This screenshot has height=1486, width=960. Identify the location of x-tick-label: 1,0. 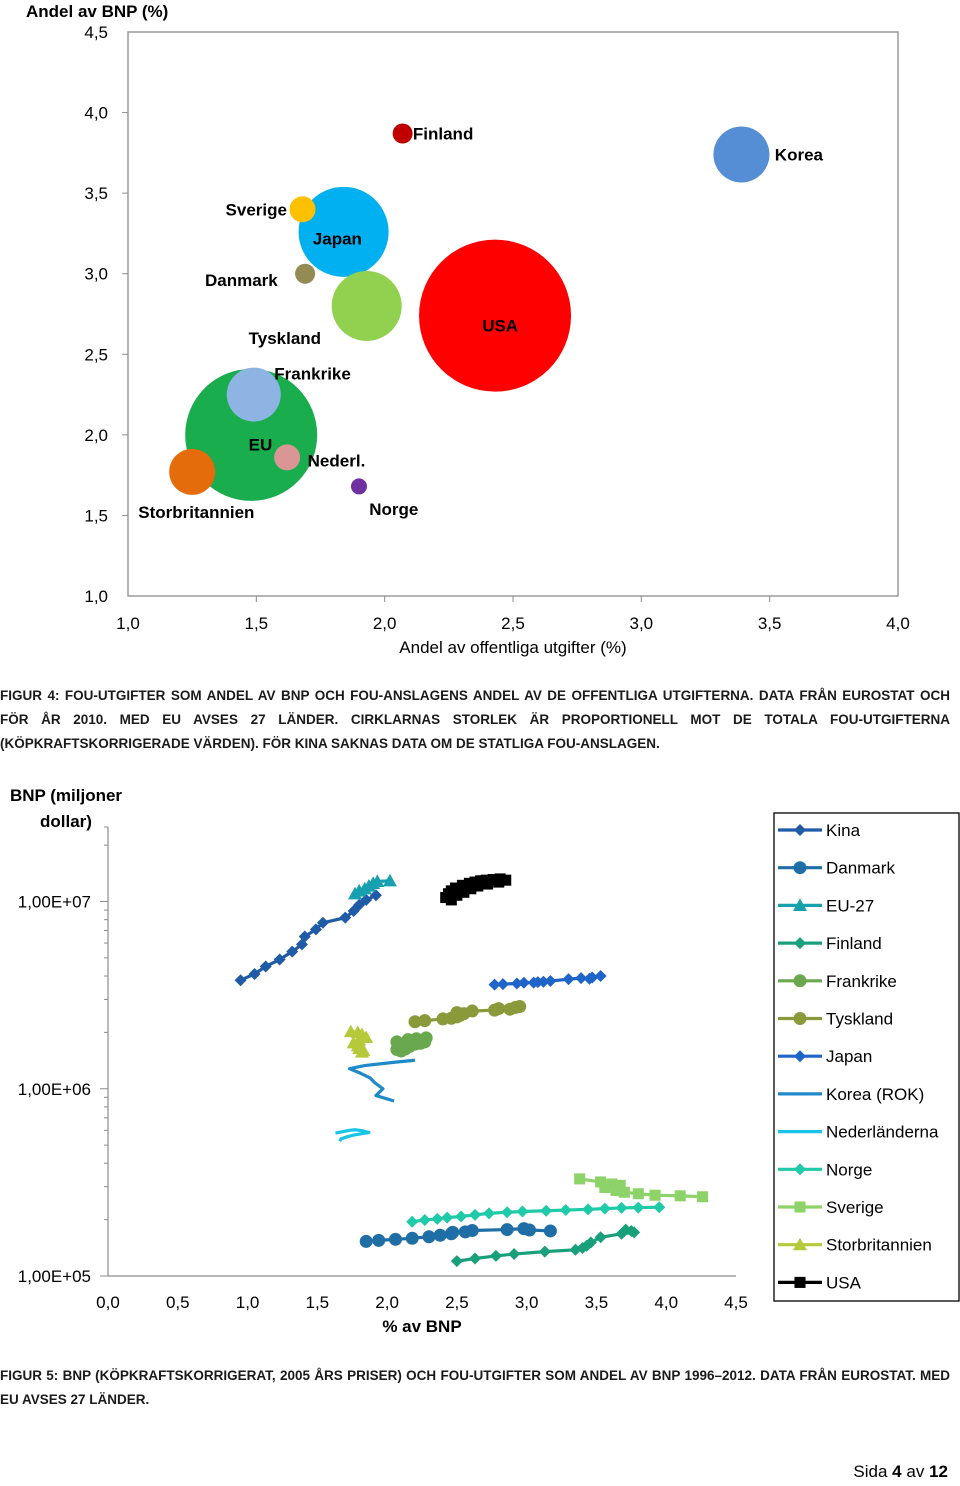
(128, 623).